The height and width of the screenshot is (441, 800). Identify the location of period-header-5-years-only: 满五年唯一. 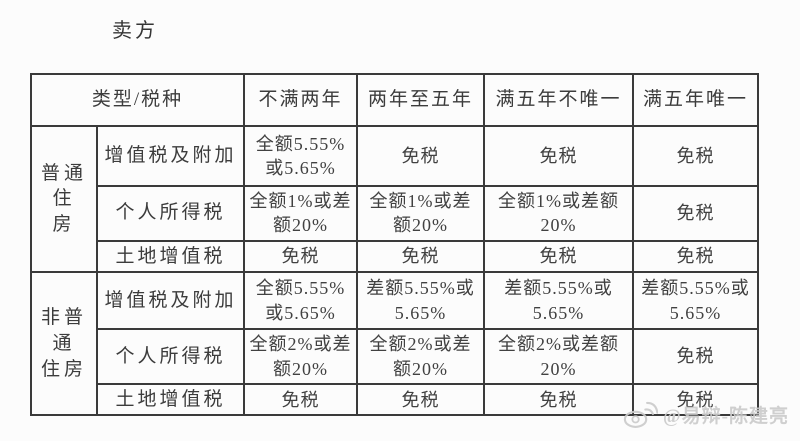
(695, 100).